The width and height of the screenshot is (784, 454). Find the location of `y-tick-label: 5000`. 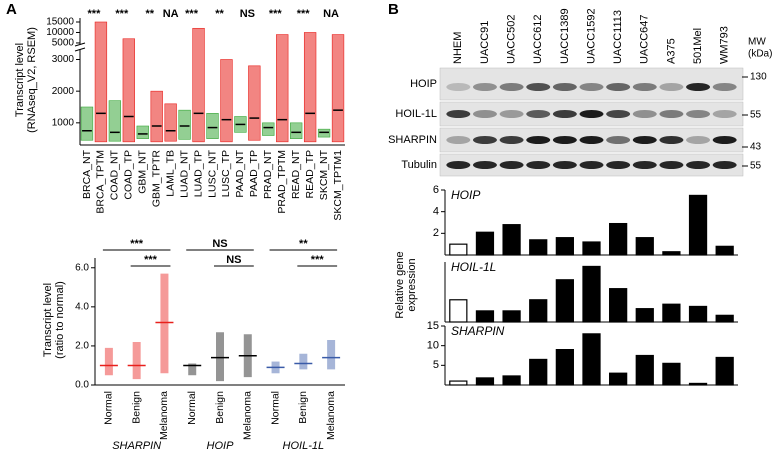

y-tick-label: 5000 is located at coordinates (63, 43).